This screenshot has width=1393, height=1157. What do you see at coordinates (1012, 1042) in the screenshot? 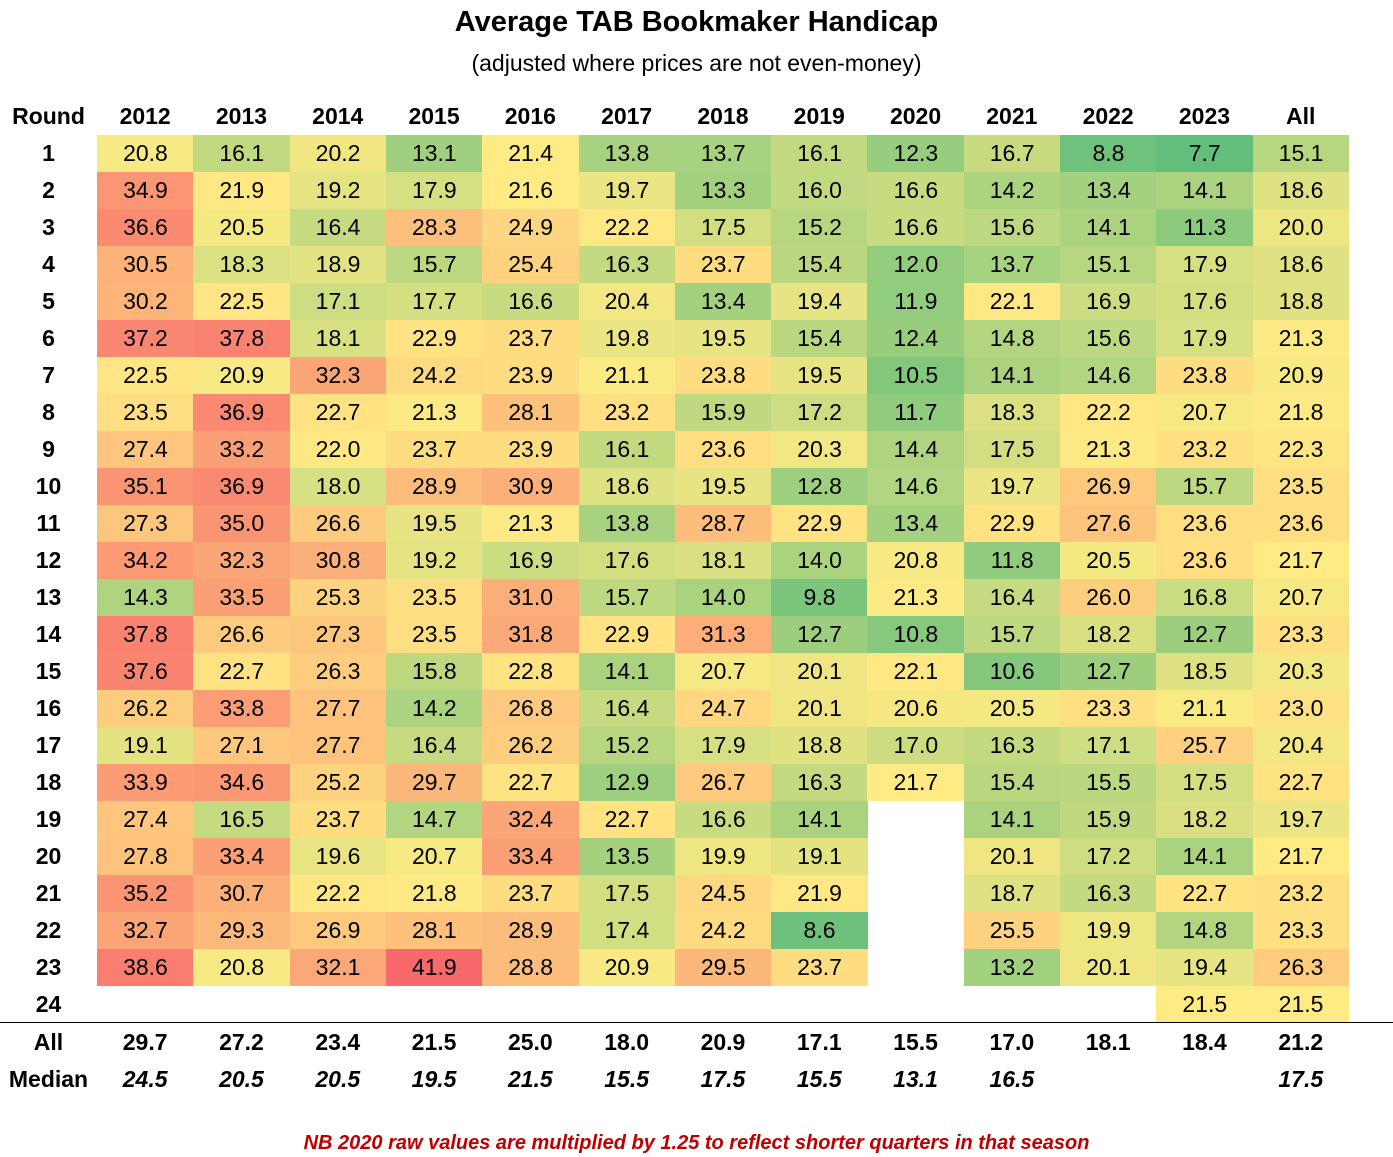
I see `summary-all-value: 17.0` at bounding box center [1012, 1042].